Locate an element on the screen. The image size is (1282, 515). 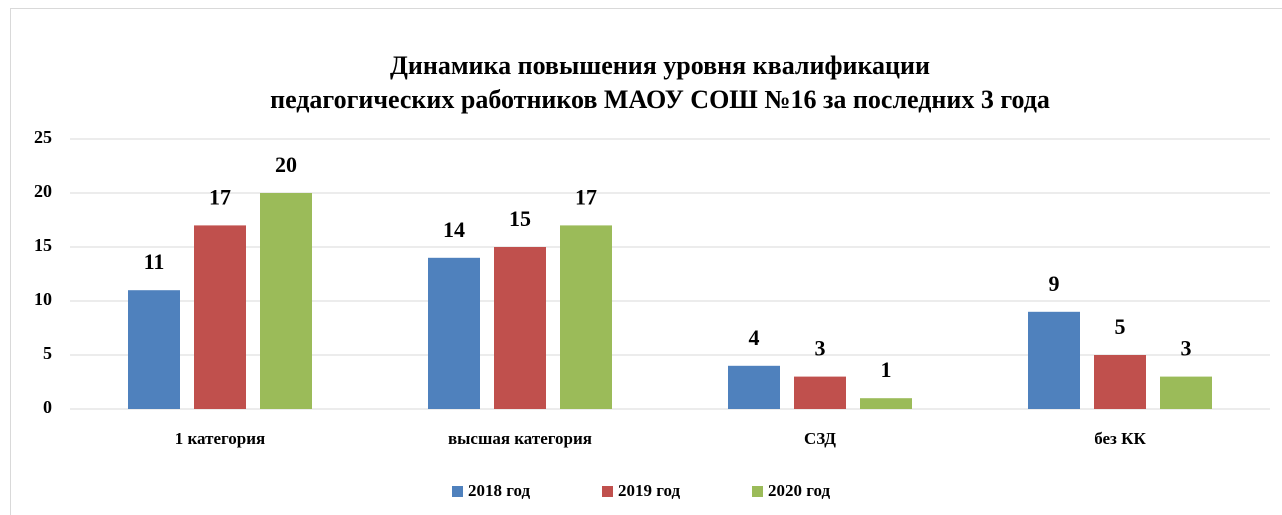
legend-label: 2020 год is located at coordinates (799, 490).